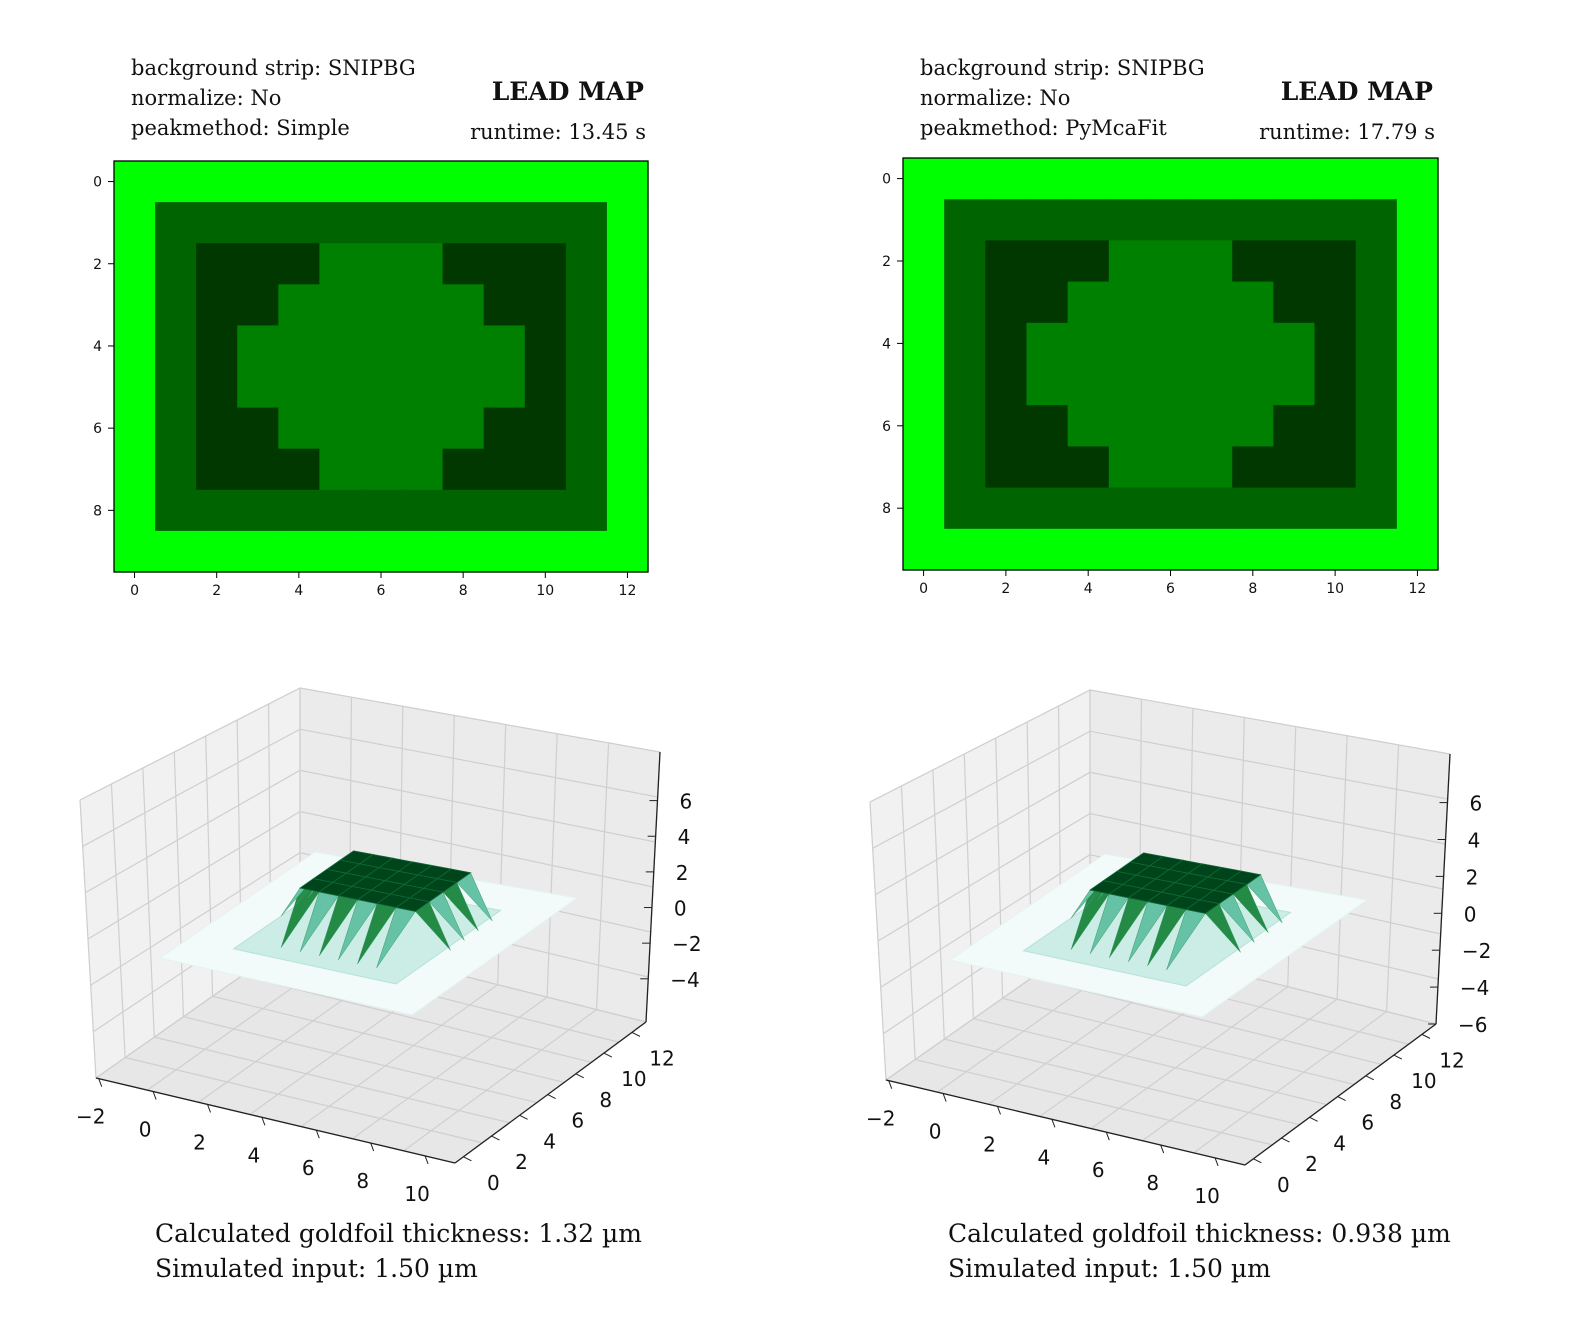 This screenshot has height=1334, width=1584. Describe the element at coordinates (628, 591) in the screenshot. I see `x-tick-label: 12` at that location.